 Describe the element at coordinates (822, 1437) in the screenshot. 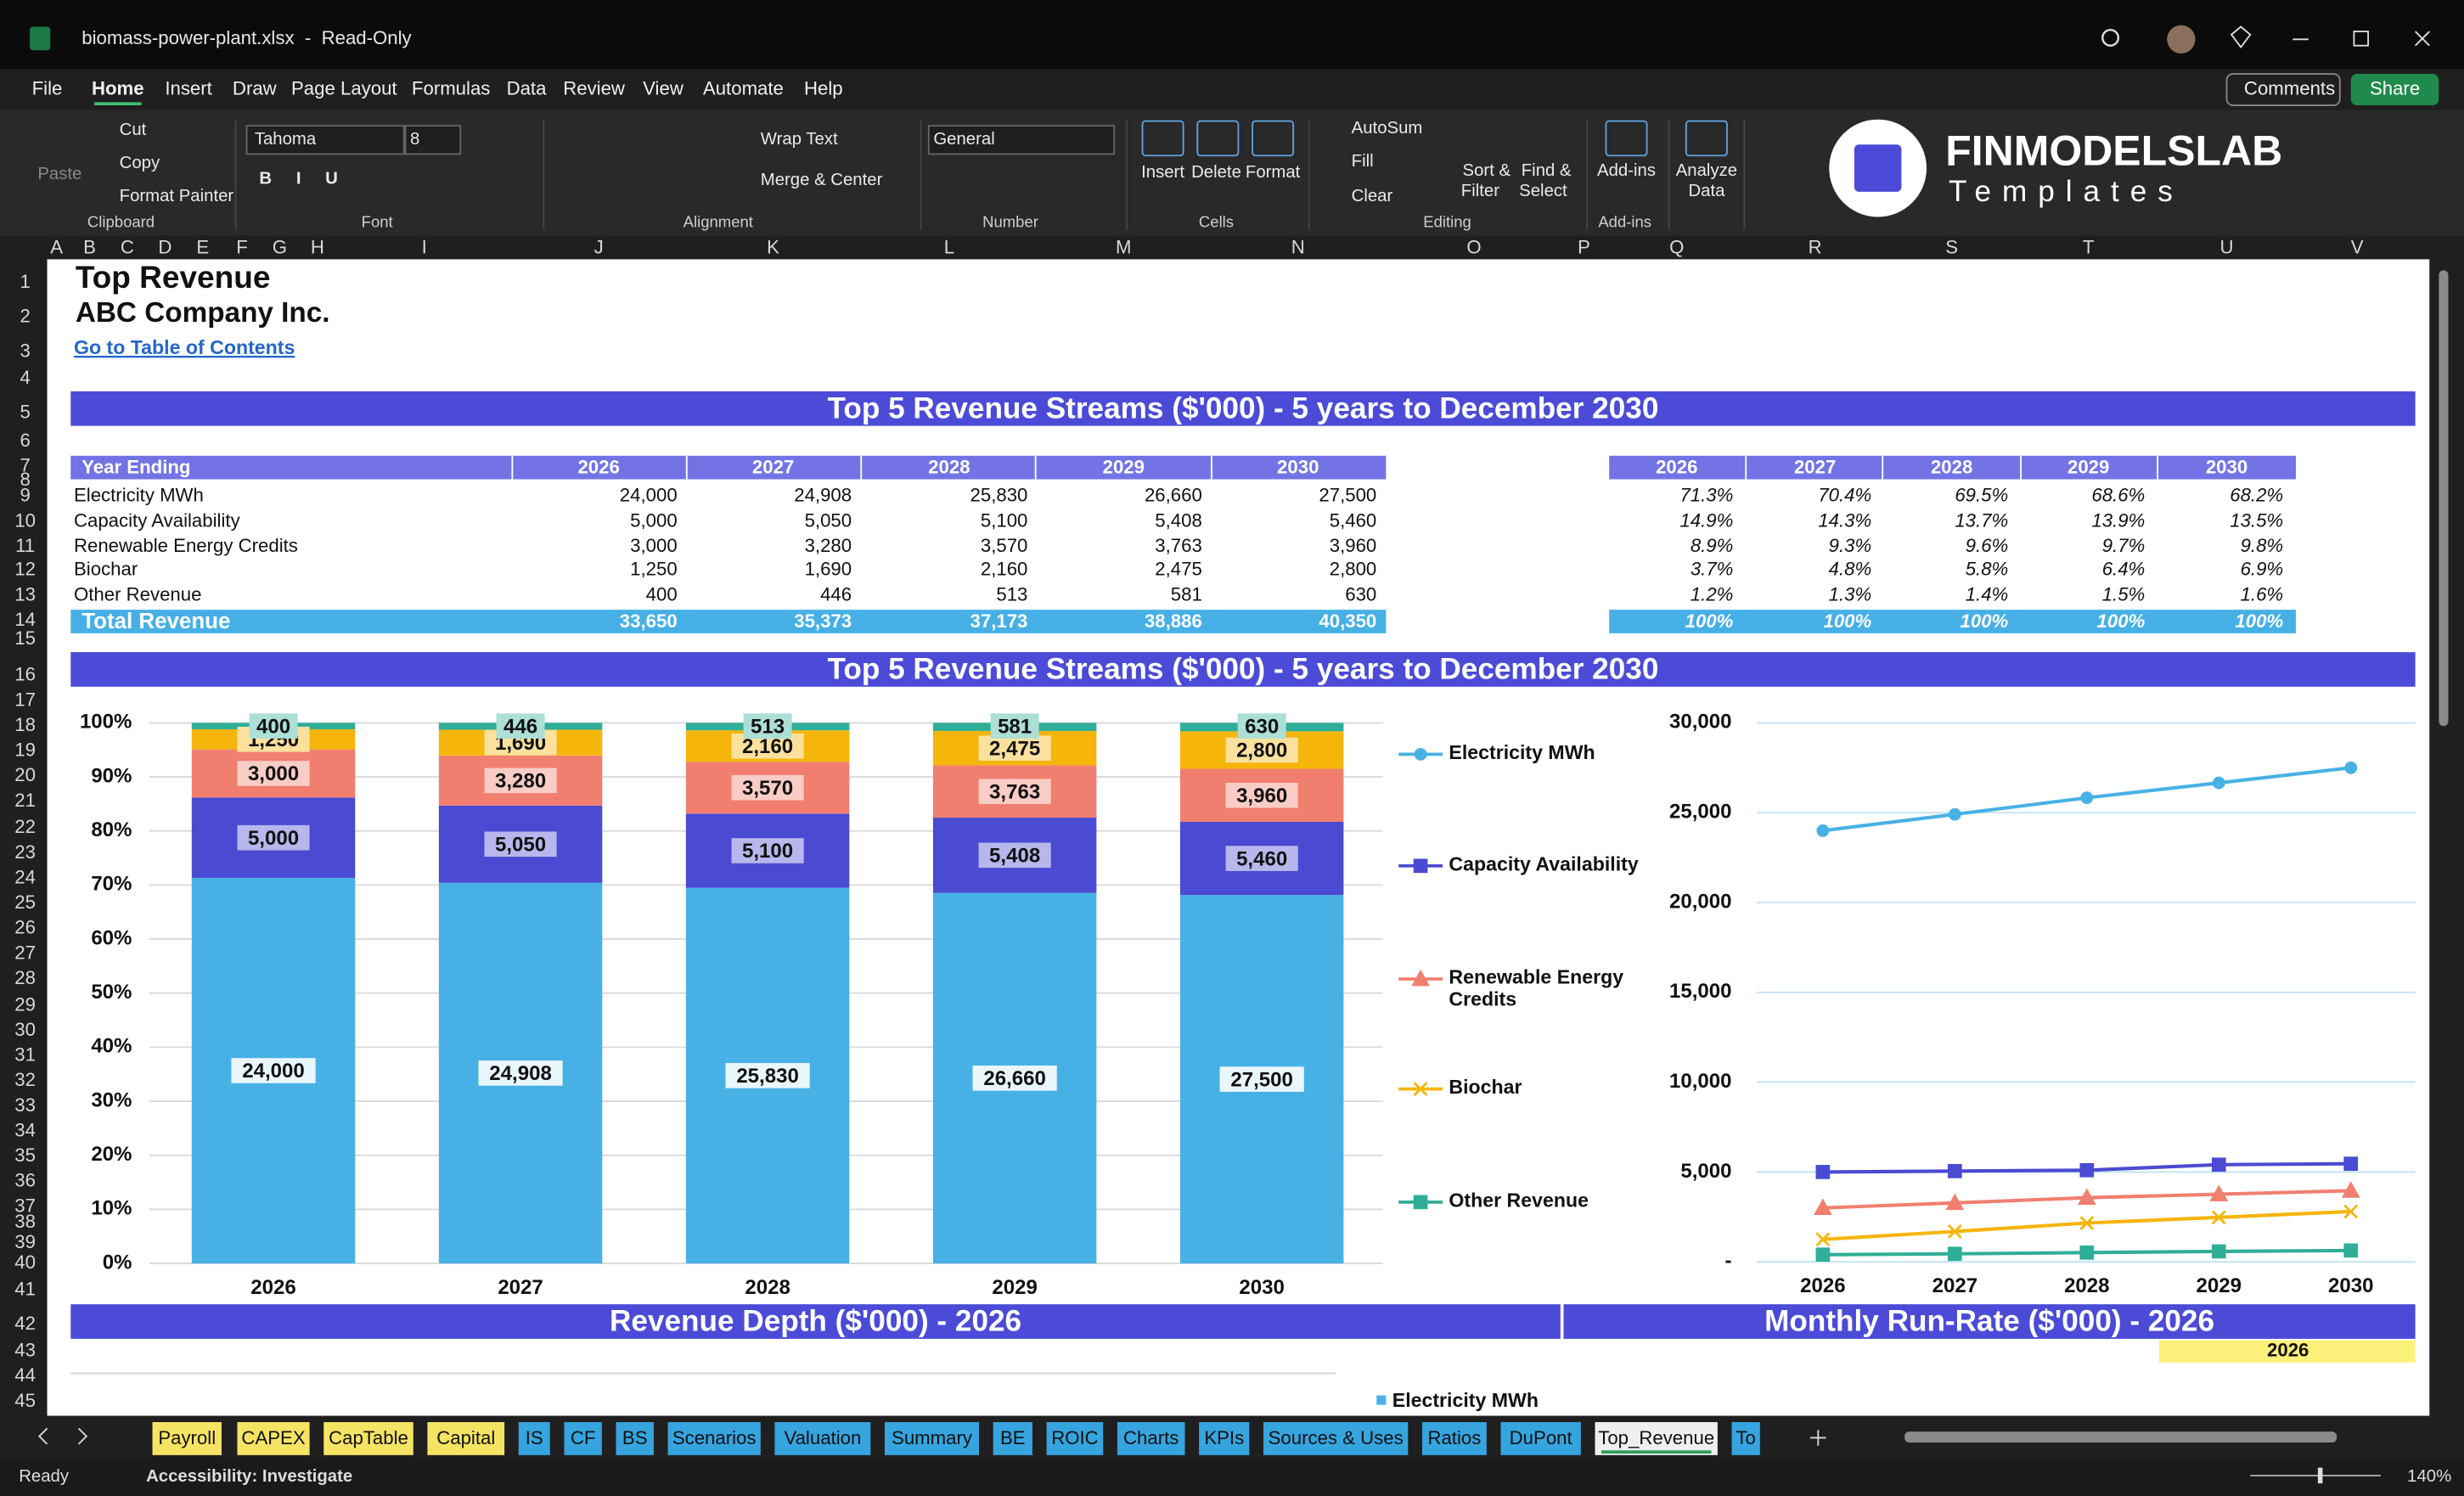

I see `sheet-tab-label: Valuation` at that location.